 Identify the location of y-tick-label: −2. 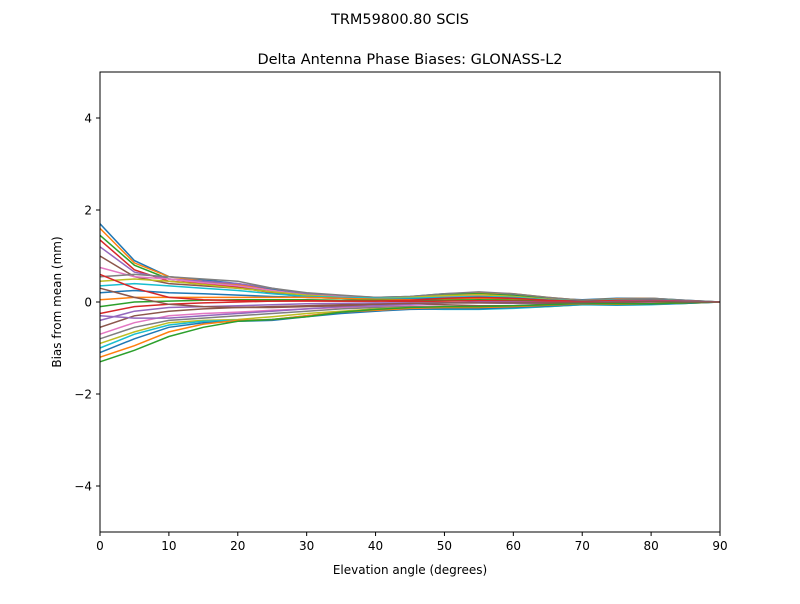
(83, 395).